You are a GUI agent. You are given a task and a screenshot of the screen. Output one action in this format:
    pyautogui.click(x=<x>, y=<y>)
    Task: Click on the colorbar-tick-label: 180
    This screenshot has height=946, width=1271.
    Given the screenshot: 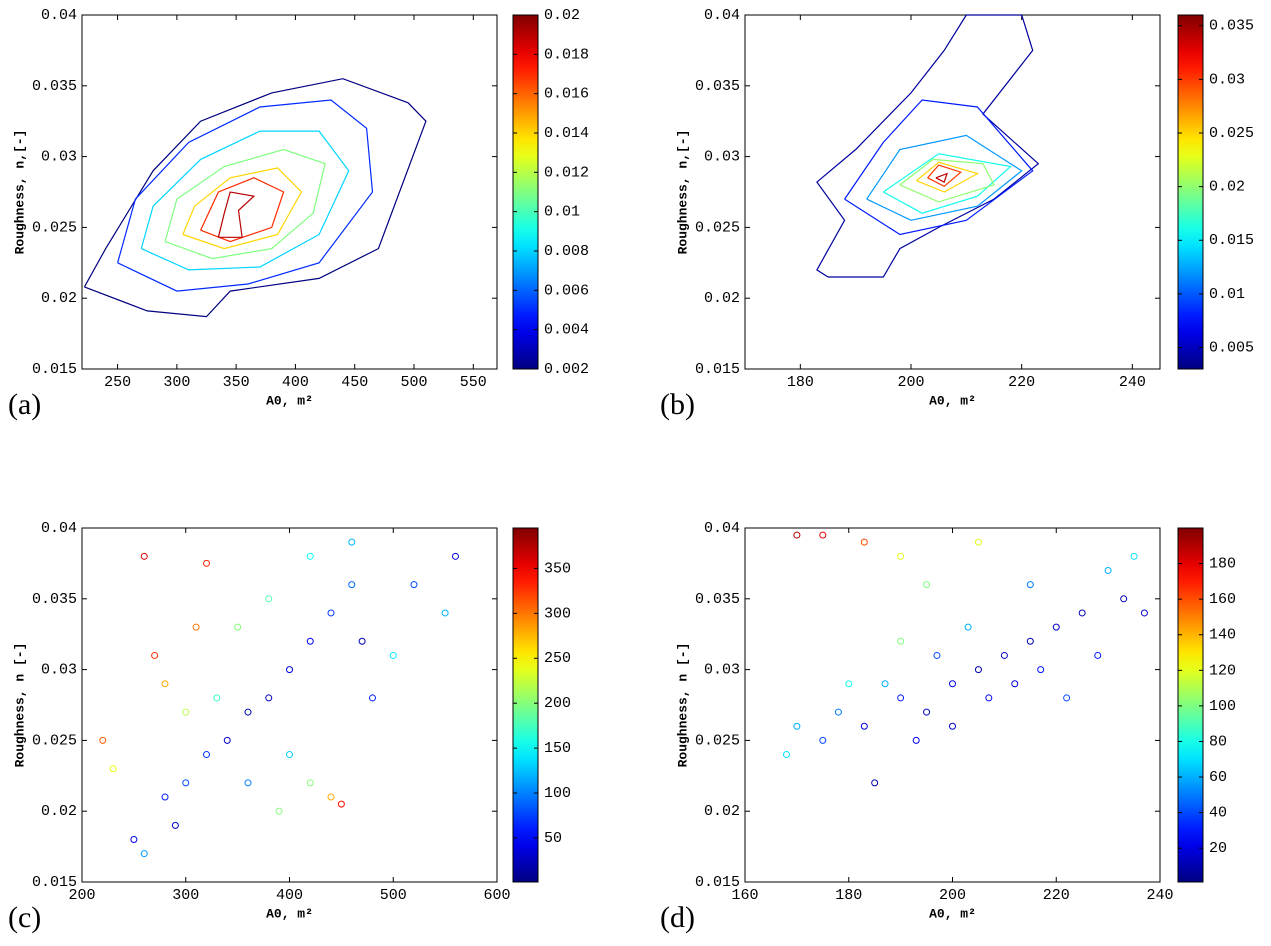 What is the action you would take?
    pyautogui.click(x=1222, y=564)
    